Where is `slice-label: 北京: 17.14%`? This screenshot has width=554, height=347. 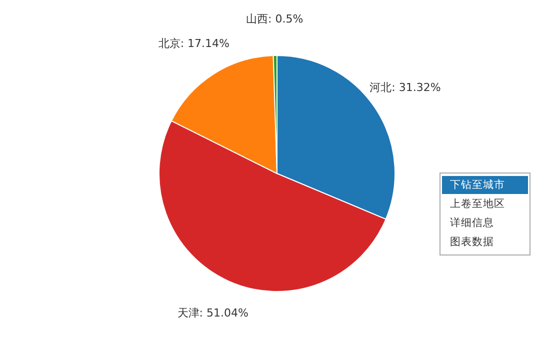 slice-label: 北京: 17.14% is located at coordinates (194, 43).